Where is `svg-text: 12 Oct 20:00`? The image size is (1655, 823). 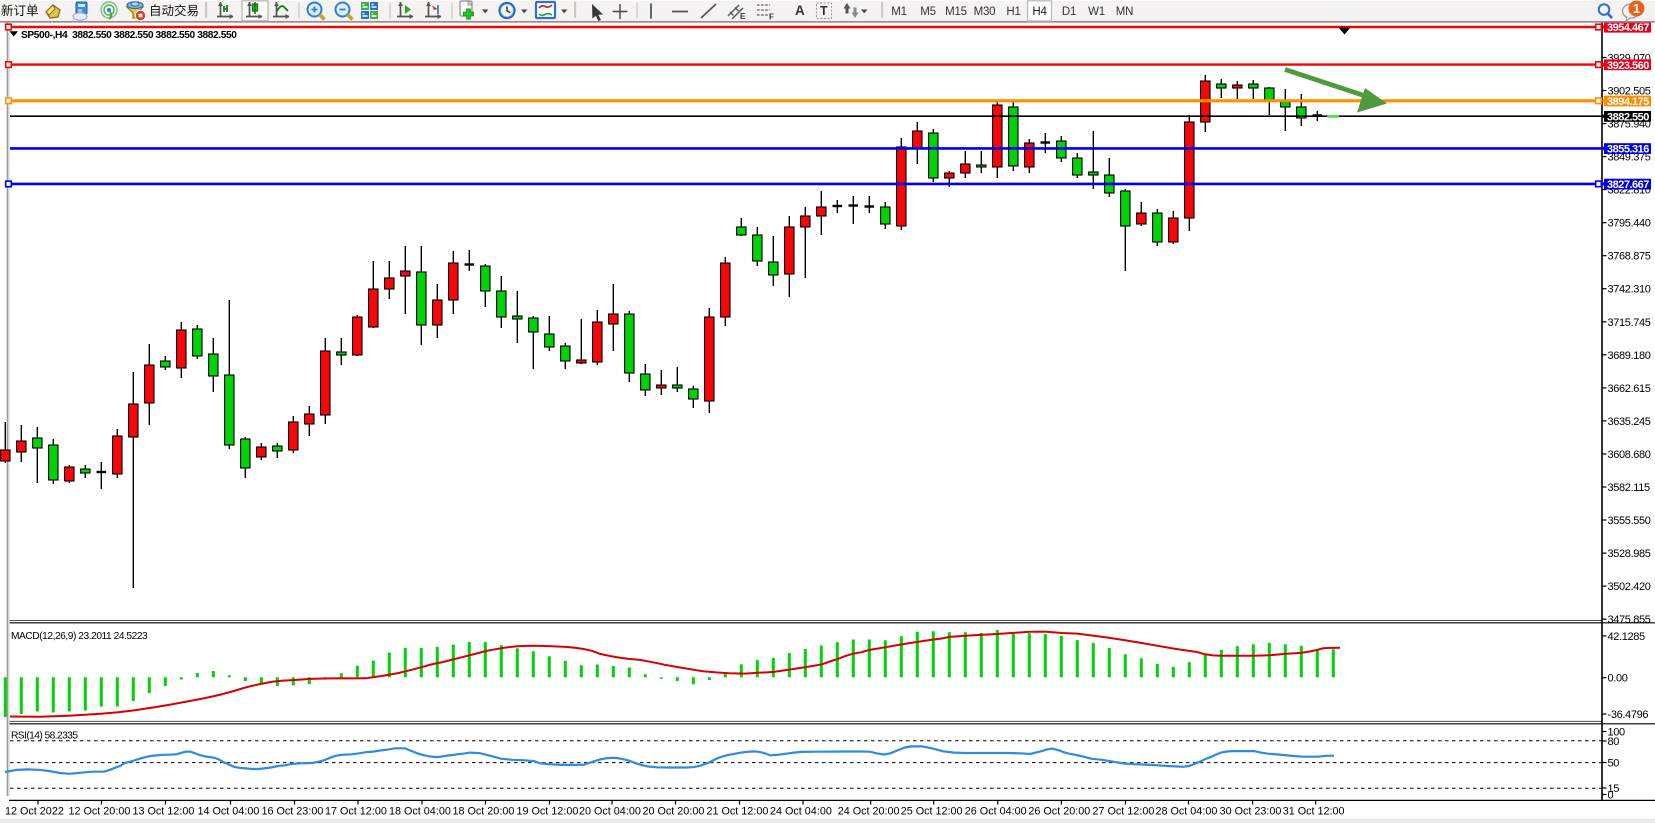
svg-text: 12 Oct 20:00 is located at coordinates (100, 812).